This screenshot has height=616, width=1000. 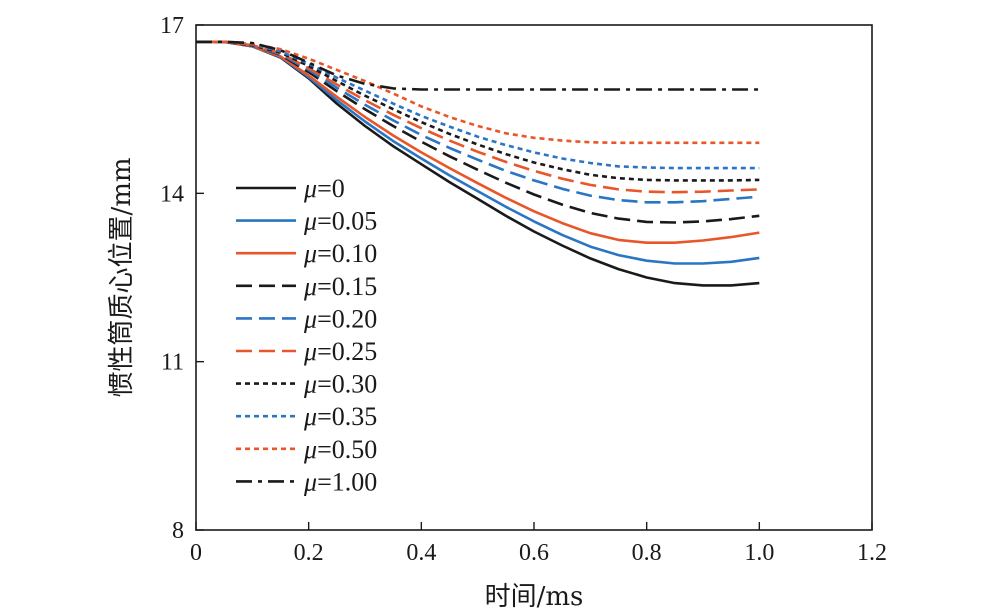 I want to click on x-tick-label: 0, so click(x=196, y=553).